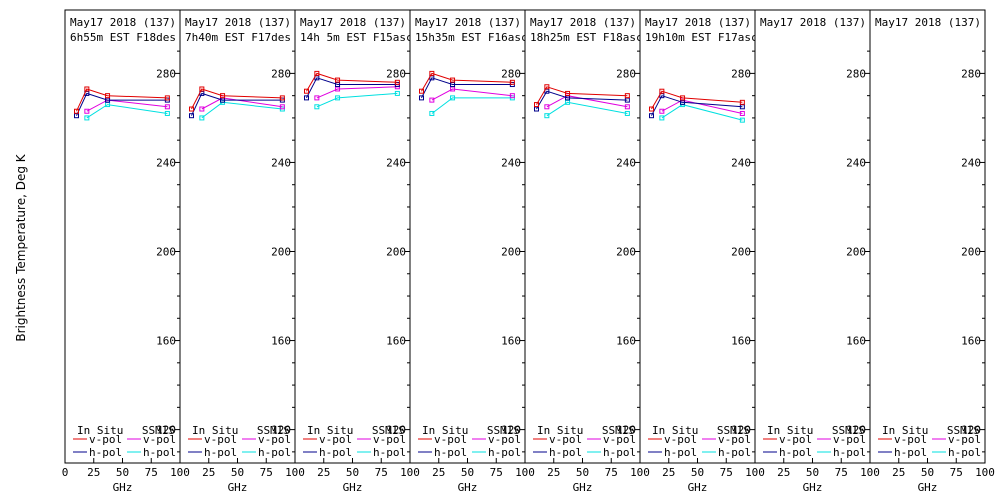 This screenshot has width=1000, height=500. What do you see at coordinates (585, 30) in the screenshot?
I see `panel-header: May17 2018 (137) 18h25m EST F18asc` at bounding box center [585, 30].